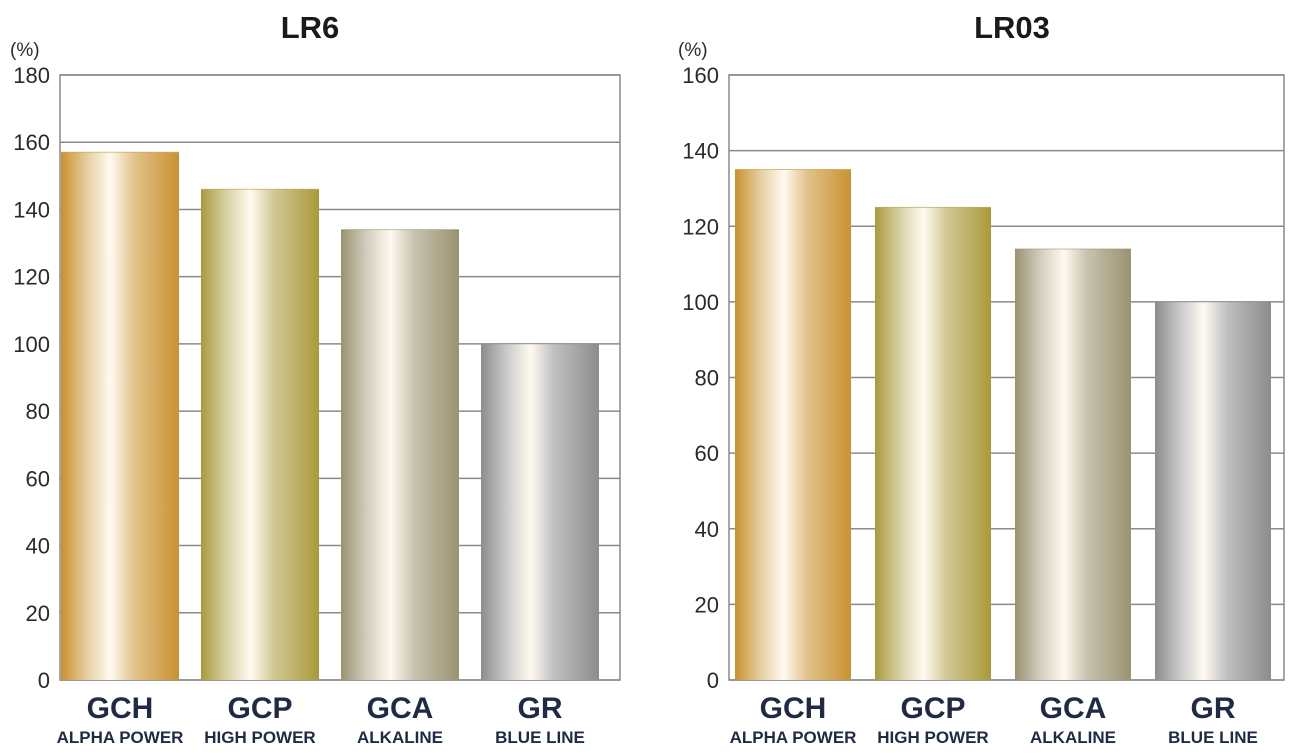  What do you see at coordinates (31, 75) in the screenshot?
I see `y-tick-label: 180` at bounding box center [31, 75].